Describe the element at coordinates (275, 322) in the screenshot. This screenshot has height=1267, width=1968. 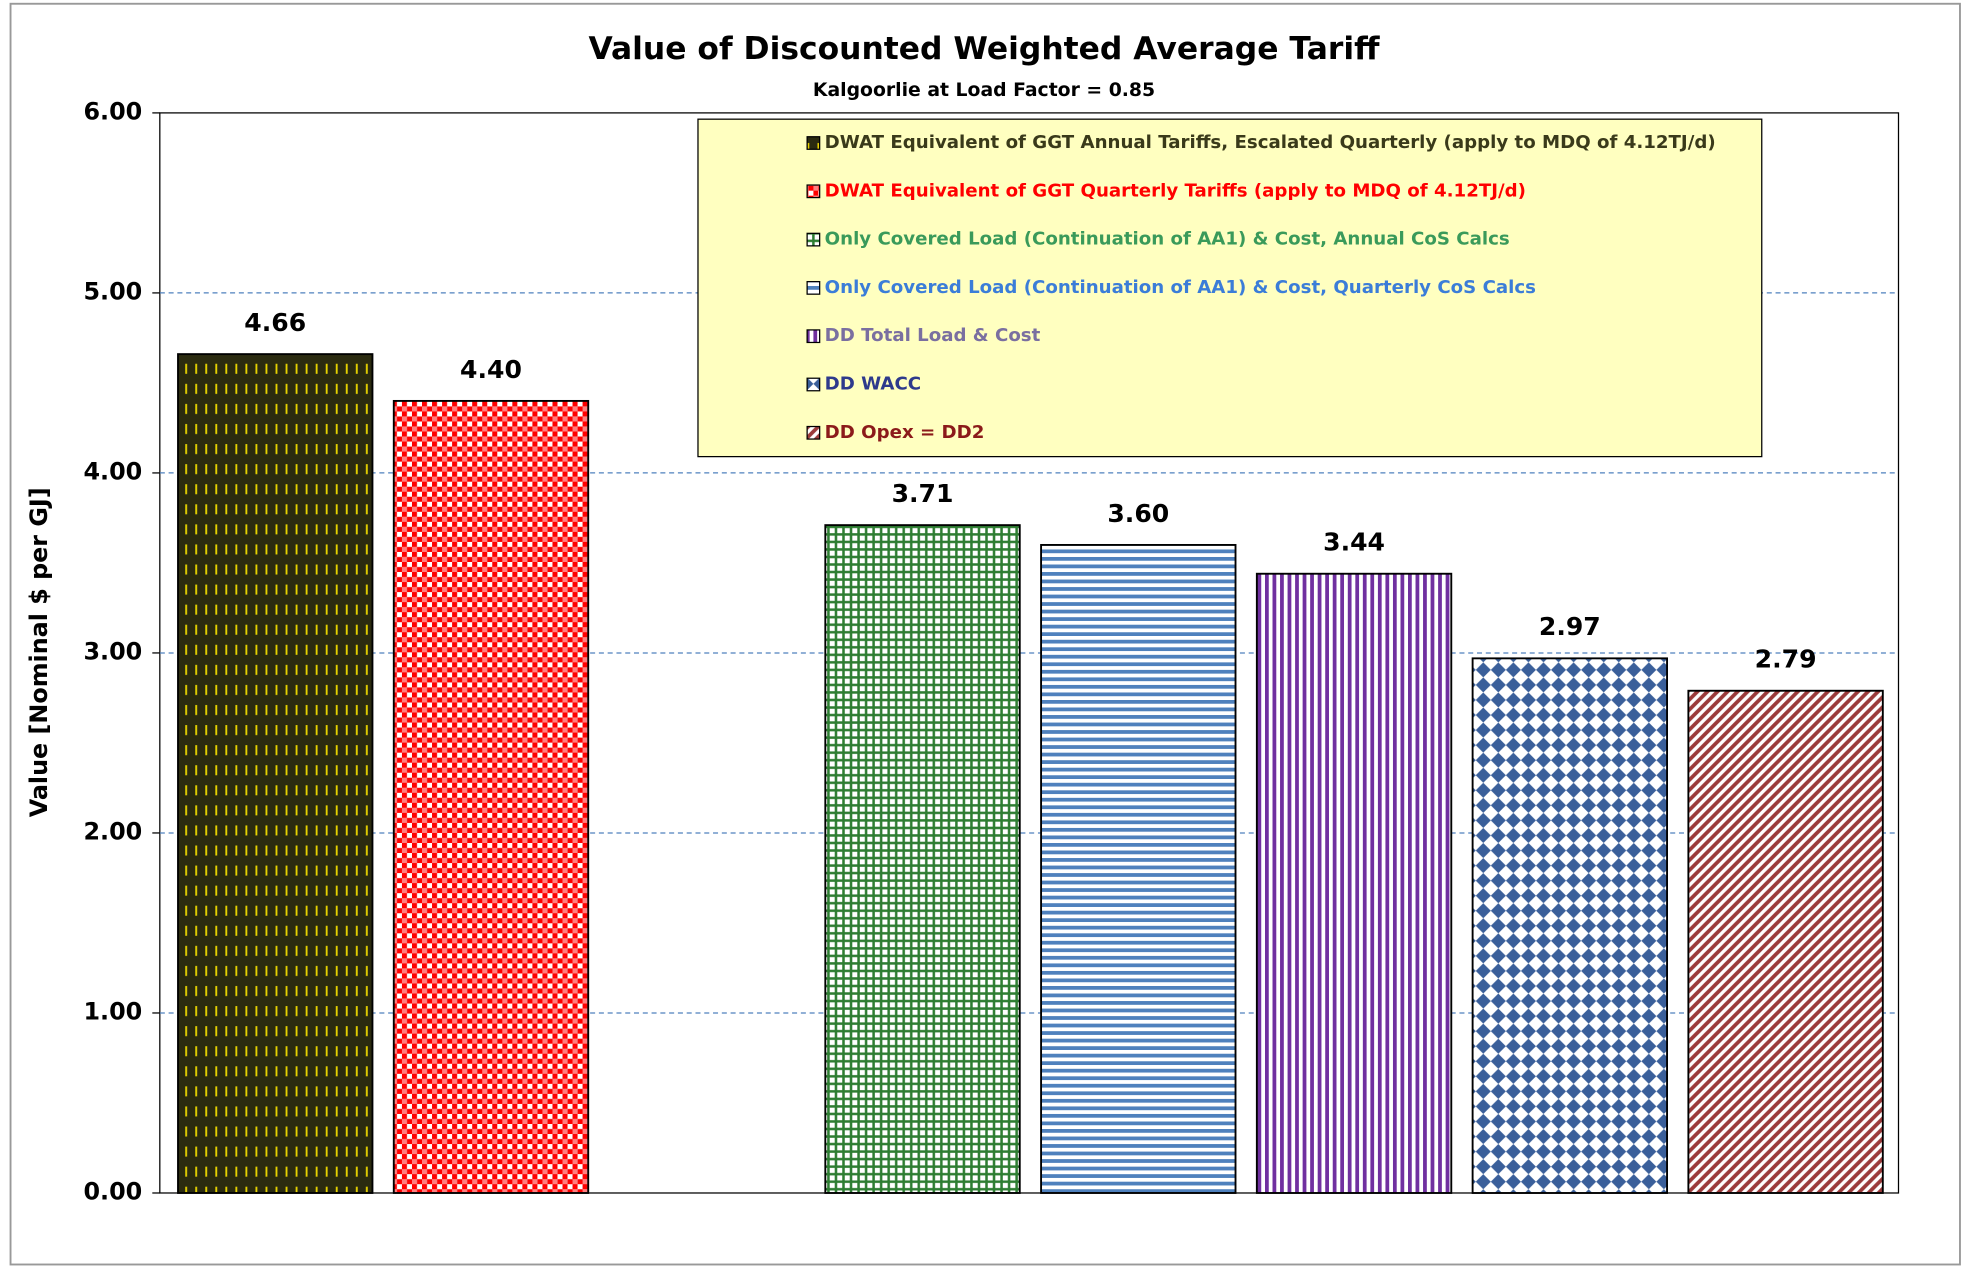
I see `data-label: 4.66` at that location.